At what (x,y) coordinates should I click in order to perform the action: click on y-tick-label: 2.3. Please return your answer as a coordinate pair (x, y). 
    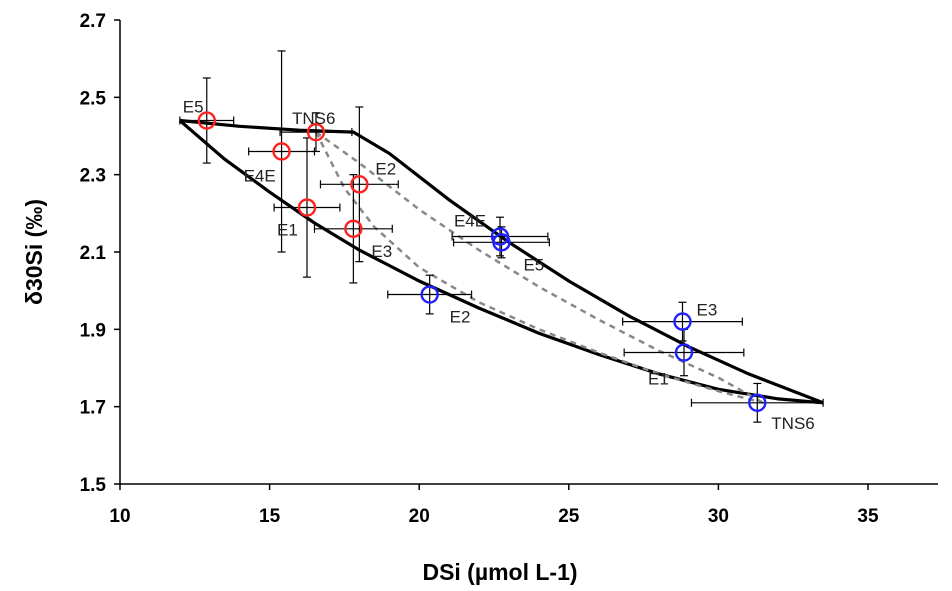
    Looking at the image, I should click on (93, 176).